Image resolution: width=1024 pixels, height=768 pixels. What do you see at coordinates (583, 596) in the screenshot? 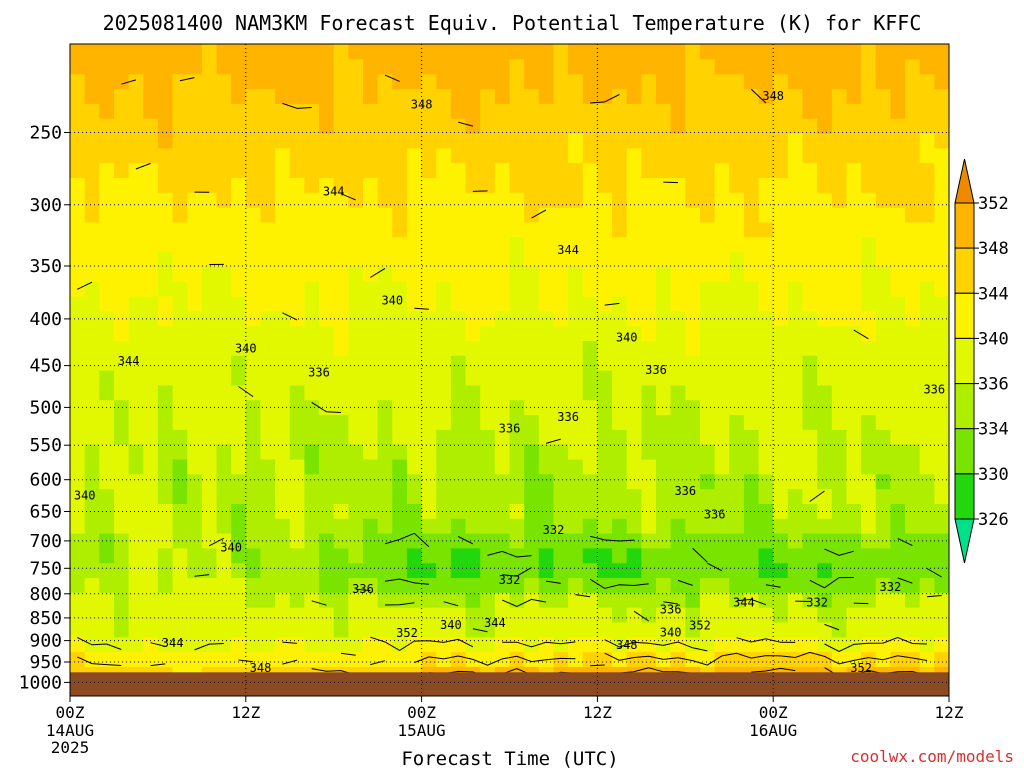
I see `contour-line` at bounding box center [583, 596].